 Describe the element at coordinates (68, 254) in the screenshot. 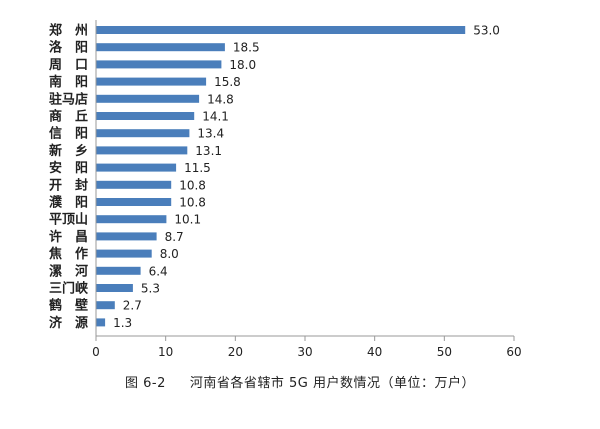

I see `category-label: 焦 作` at that location.